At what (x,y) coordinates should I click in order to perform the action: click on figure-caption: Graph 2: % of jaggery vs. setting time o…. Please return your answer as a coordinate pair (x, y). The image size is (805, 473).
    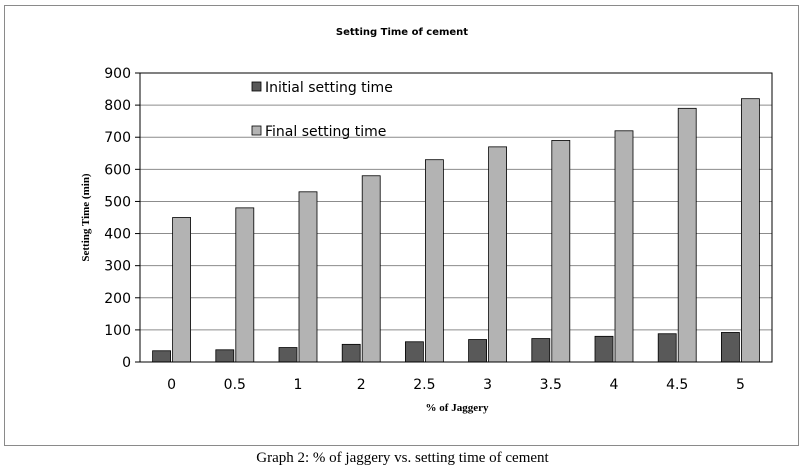
    Looking at the image, I should click on (402, 458).